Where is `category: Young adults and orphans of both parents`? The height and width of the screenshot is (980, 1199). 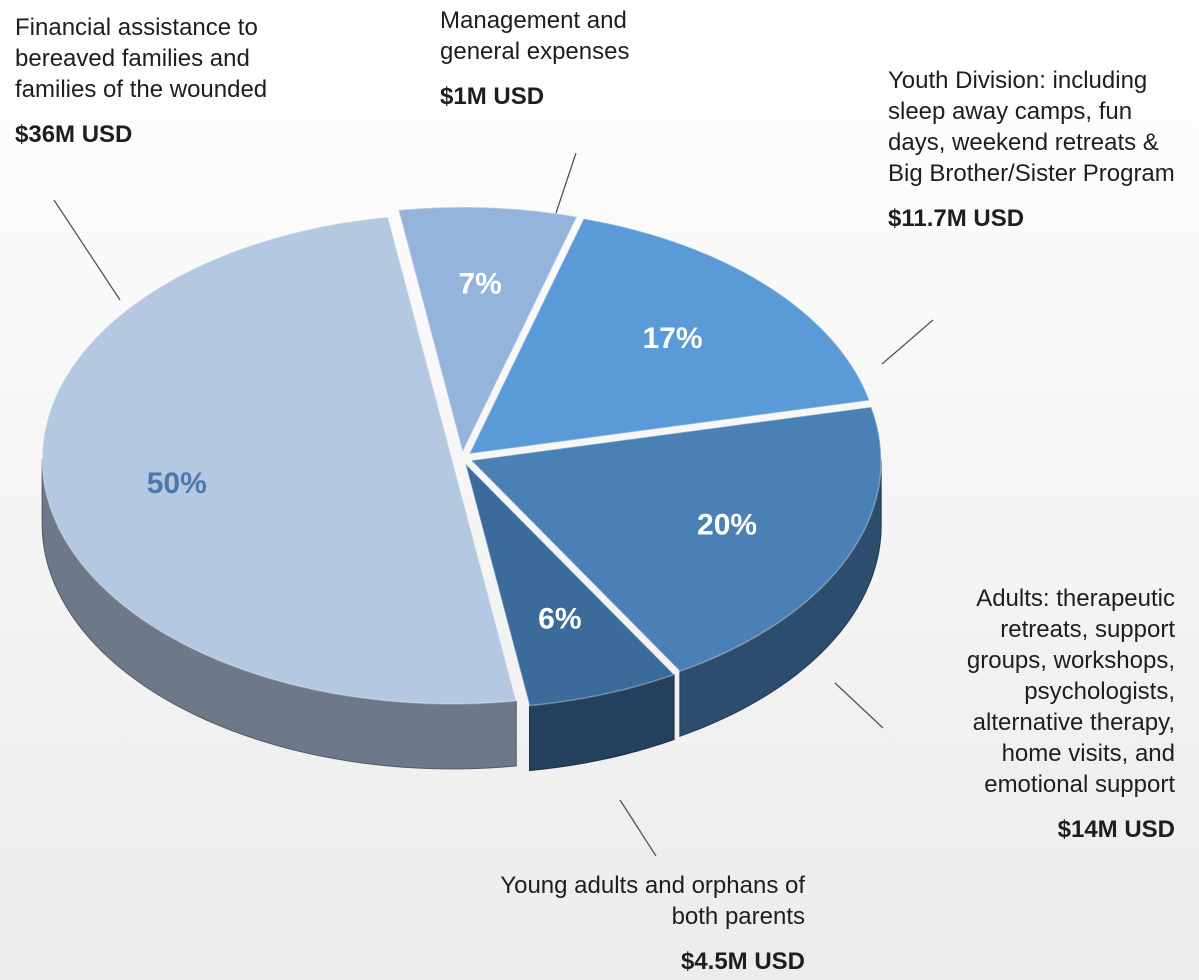 category: Young adults and orphans of both parents is located at coordinates (652, 901).